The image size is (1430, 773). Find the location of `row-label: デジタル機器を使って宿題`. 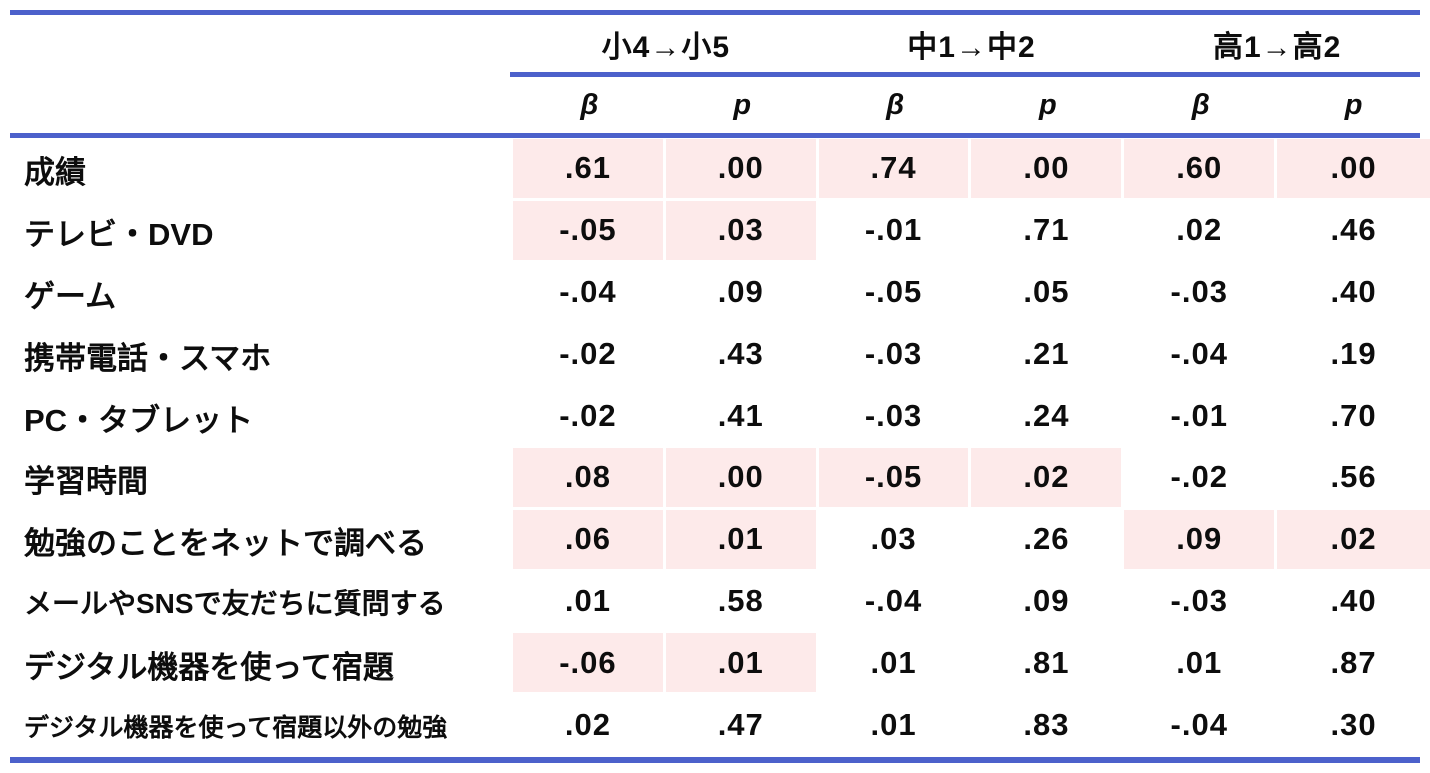

row-label: デジタル機器を使って宿題 is located at coordinates (209, 667).